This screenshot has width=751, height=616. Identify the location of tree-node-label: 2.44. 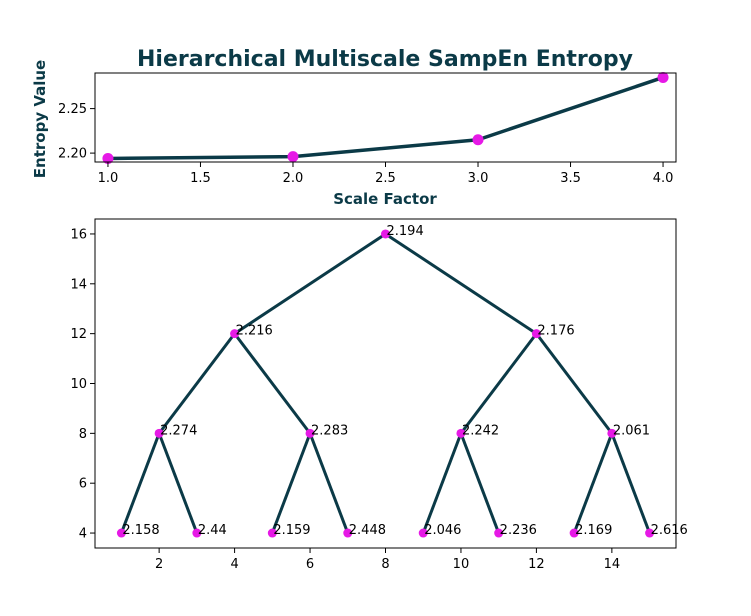
(212, 530).